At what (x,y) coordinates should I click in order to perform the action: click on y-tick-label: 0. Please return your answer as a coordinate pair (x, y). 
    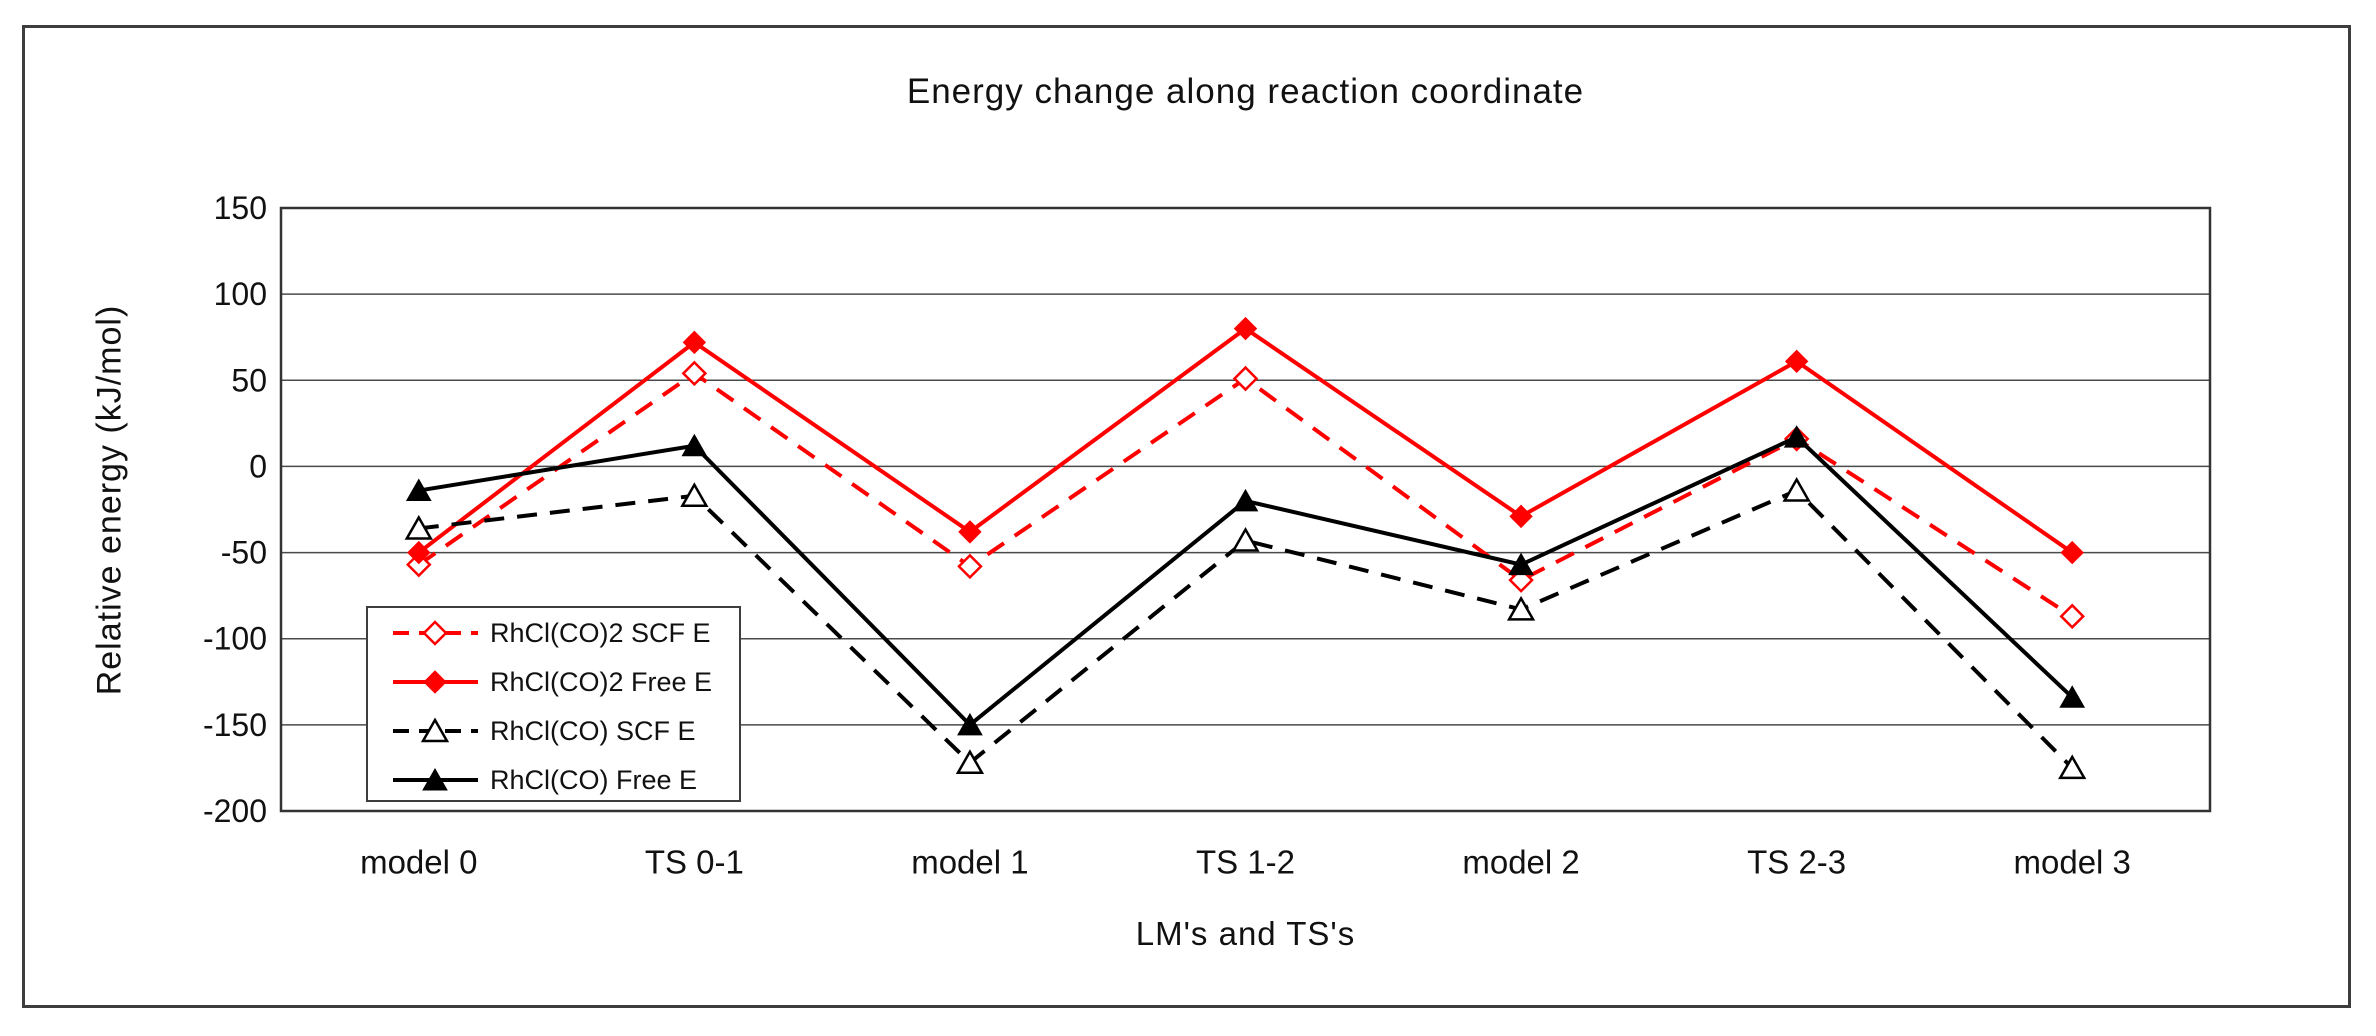
    Looking at the image, I should click on (258, 466).